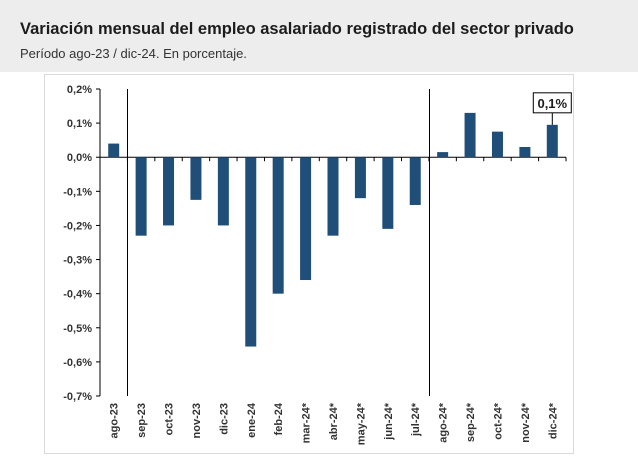 The image size is (638, 458). What do you see at coordinates (360, 178) in the screenshot?
I see `bar-may-24-p` at bounding box center [360, 178].